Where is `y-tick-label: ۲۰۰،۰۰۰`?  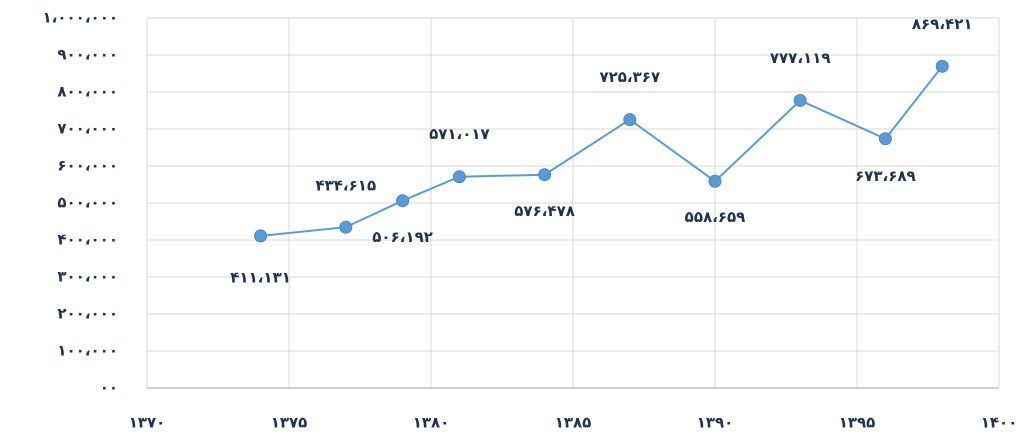 y-tick-label: ۲۰۰،۰۰۰ is located at coordinates (87, 314).